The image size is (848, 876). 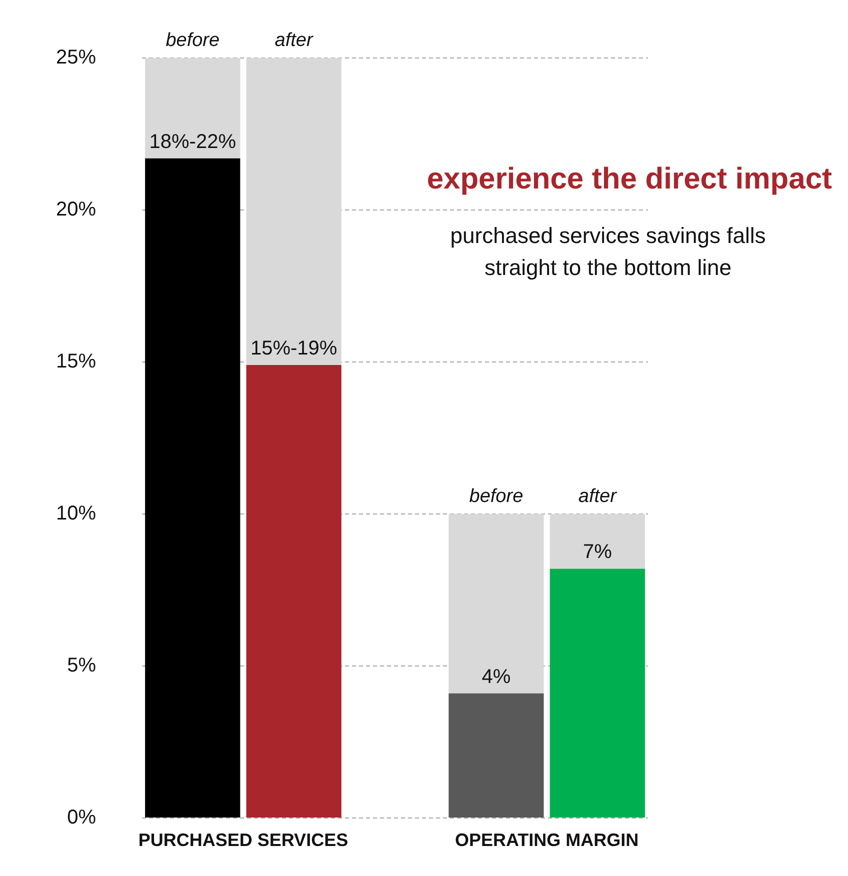 What do you see at coordinates (76, 209) in the screenshot?
I see `y-tick-label: 20%` at bounding box center [76, 209].